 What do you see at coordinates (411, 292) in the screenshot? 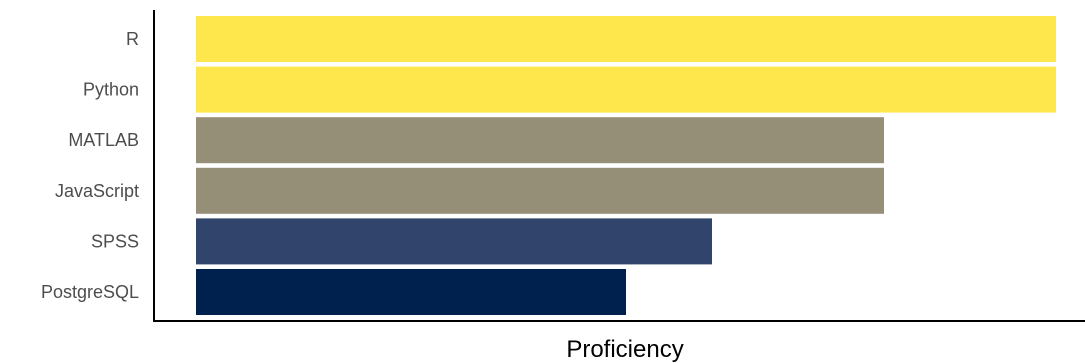
I see `bar-postgresql` at bounding box center [411, 292].